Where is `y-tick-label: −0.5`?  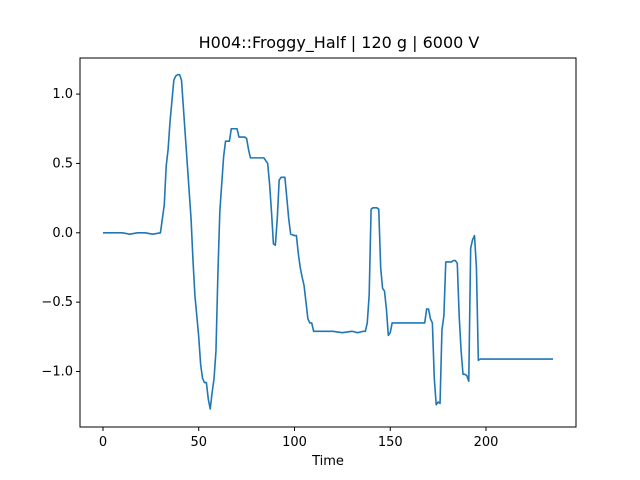
y-tick-label: −0.5 is located at coordinates (57, 302).